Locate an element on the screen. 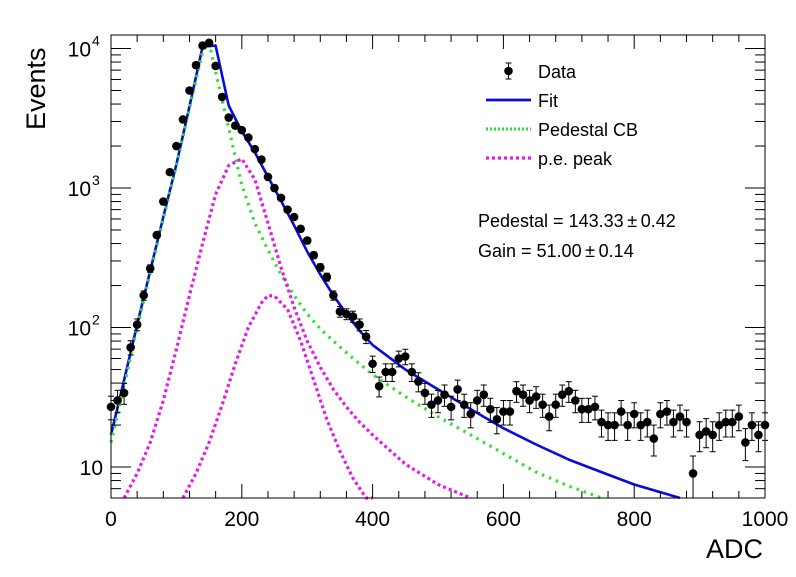  legend-label: p.e. peak is located at coordinates (575, 159).